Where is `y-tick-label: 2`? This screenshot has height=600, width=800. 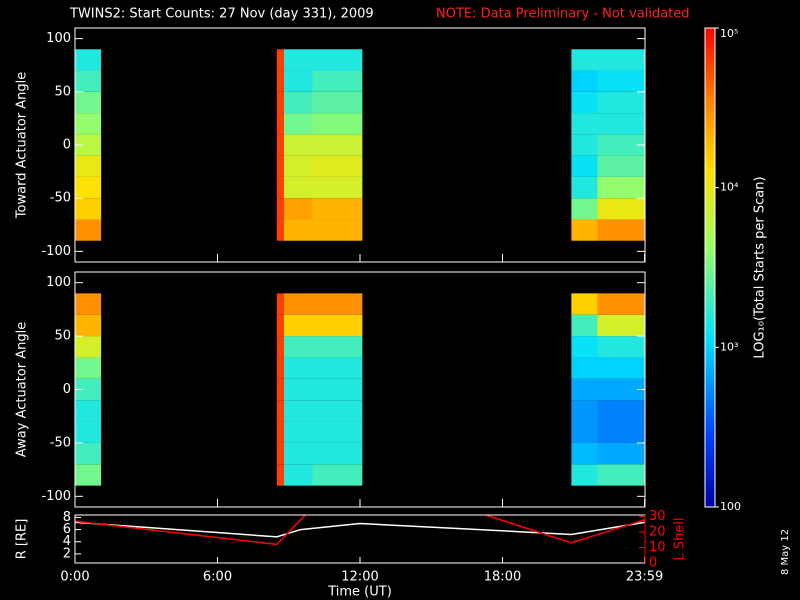 y-tick-label: 2 is located at coordinates (67, 553).